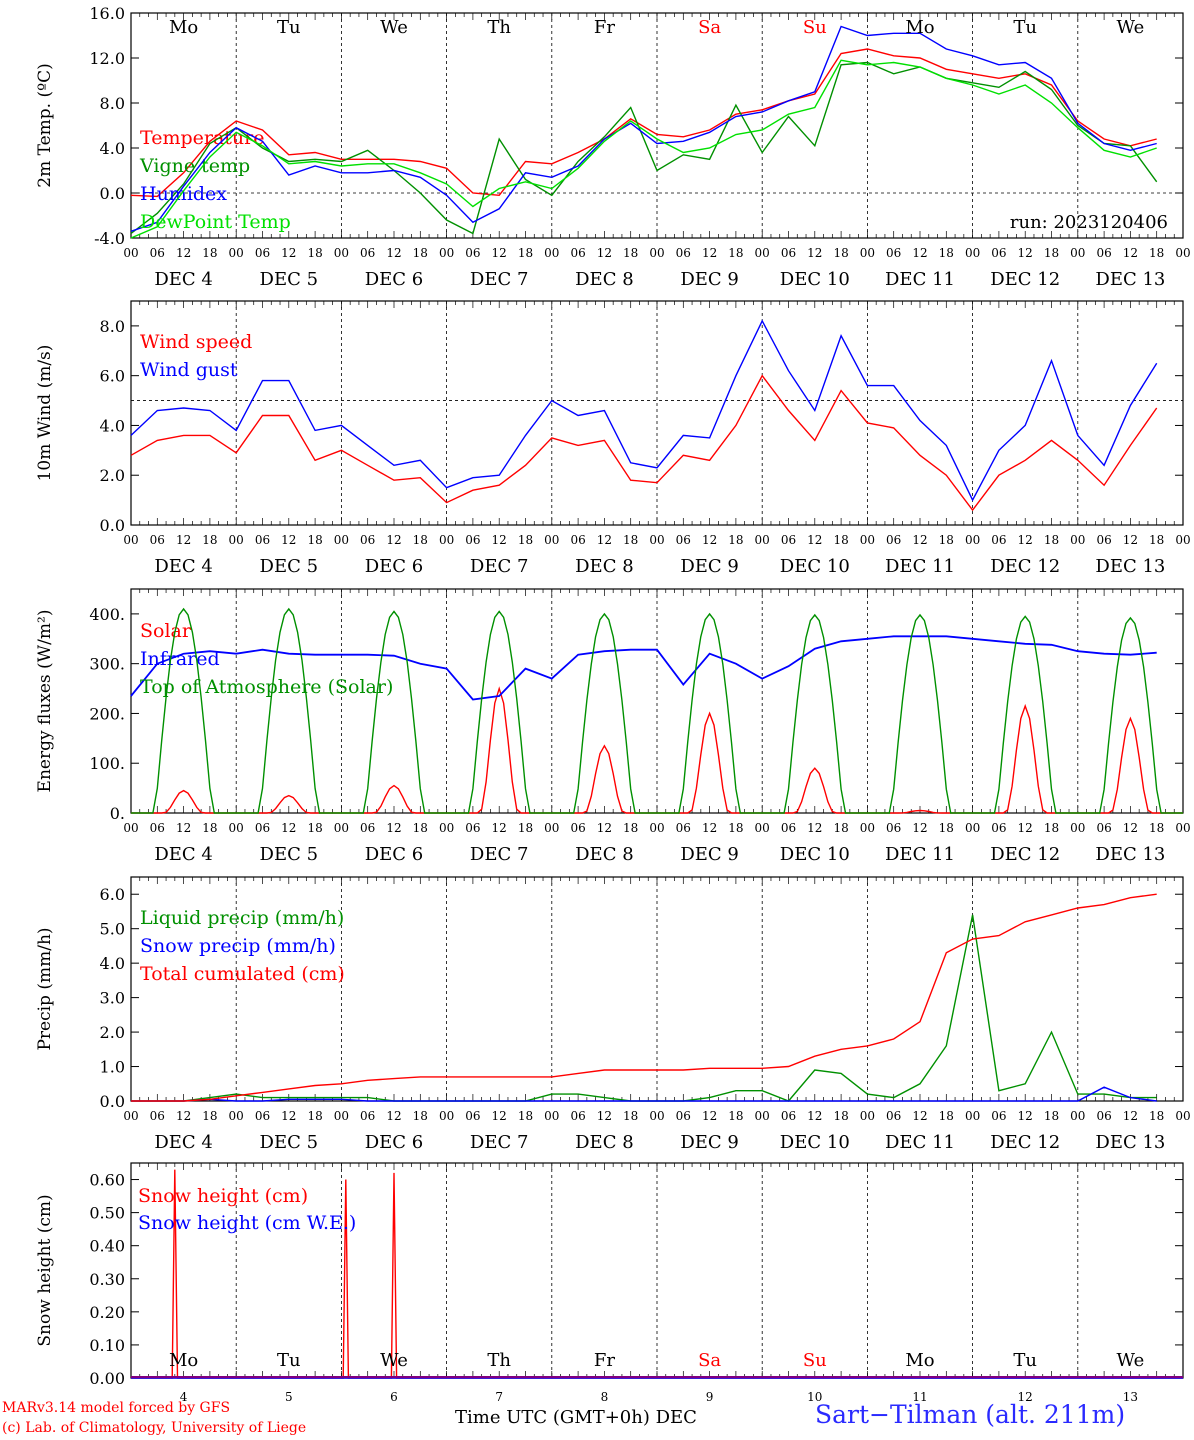  I want to click on date-label: DEC 13, so click(1130, 1142).